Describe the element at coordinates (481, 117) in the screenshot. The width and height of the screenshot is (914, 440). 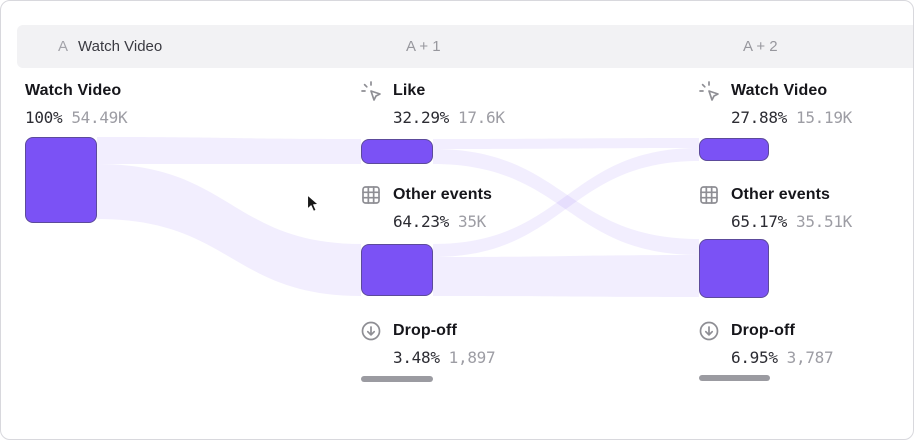
I see `event-count: 17.6K` at that location.